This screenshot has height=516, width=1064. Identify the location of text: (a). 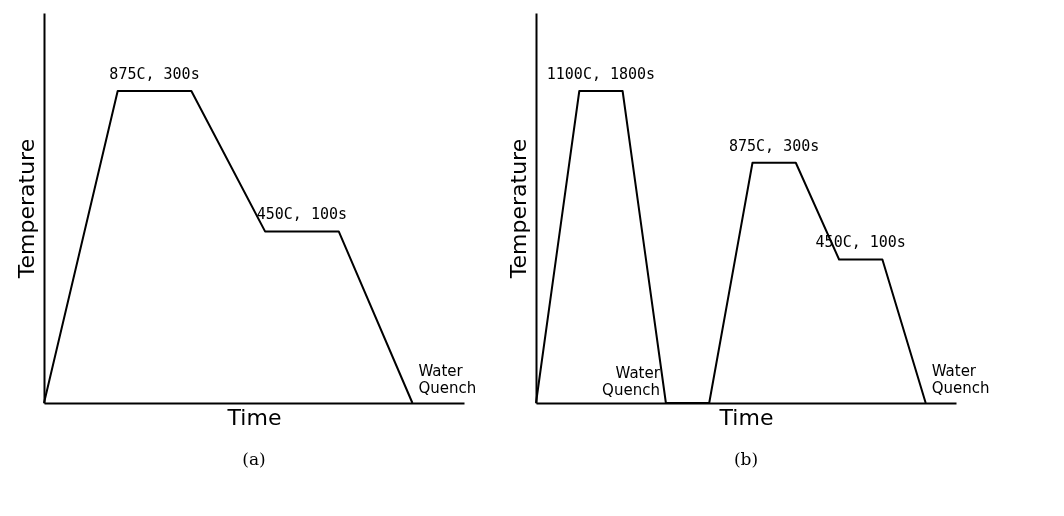
(254, 459).